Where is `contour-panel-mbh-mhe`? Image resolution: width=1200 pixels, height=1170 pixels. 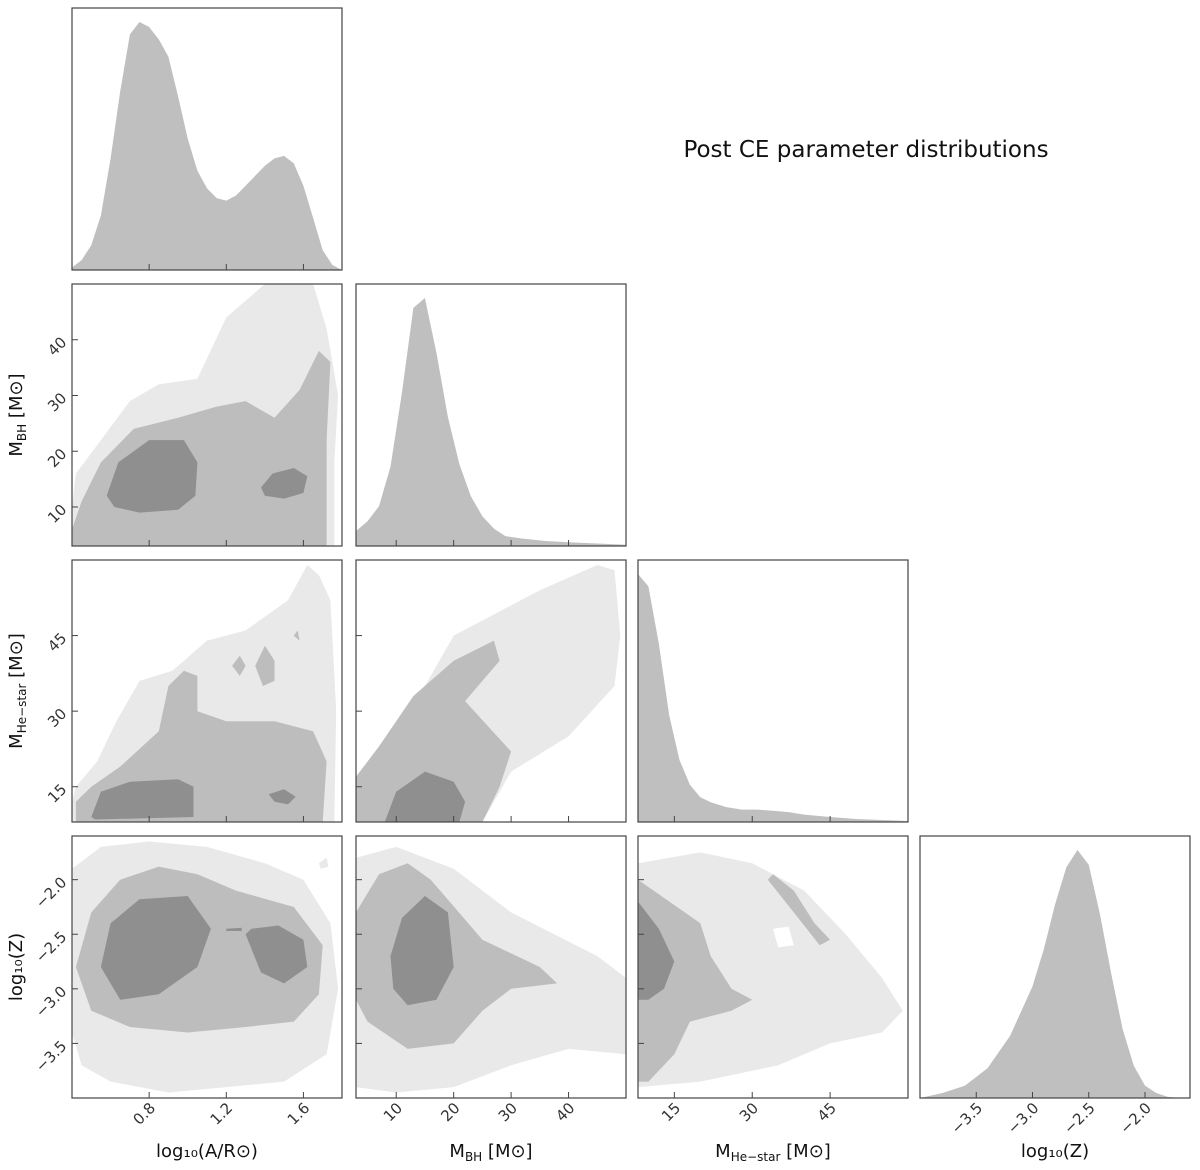 contour-panel-mbh-mhe is located at coordinates (488, 693).